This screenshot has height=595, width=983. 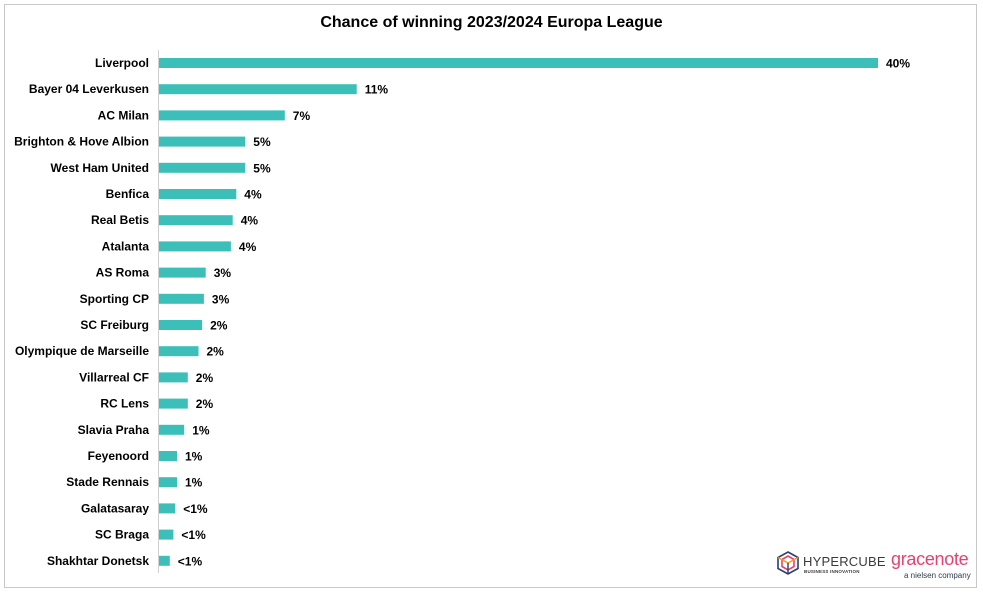 What do you see at coordinates (107, 482) in the screenshot?
I see `category-label: Stade Rennais` at bounding box center [107, 482].